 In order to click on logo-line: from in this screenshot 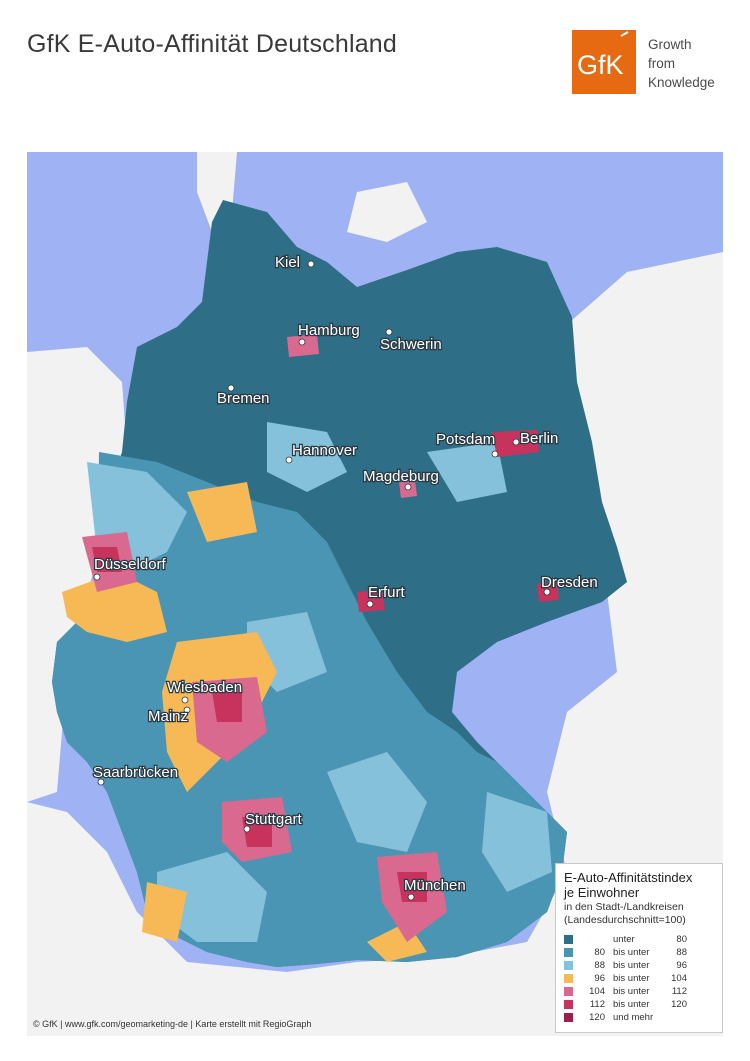, I will do `click(661, 63)`.